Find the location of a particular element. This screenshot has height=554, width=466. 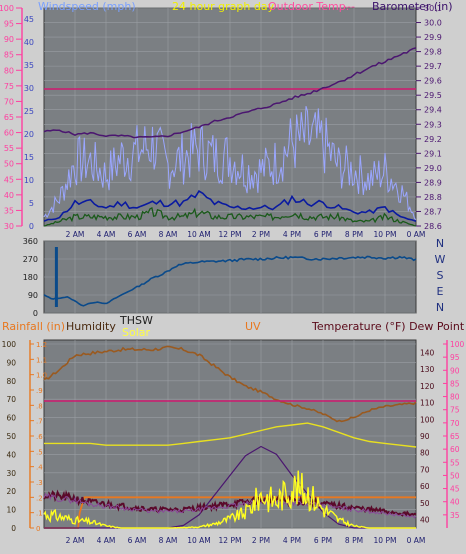

dew-tick-label: 85 is located at coordinates (455, 383).